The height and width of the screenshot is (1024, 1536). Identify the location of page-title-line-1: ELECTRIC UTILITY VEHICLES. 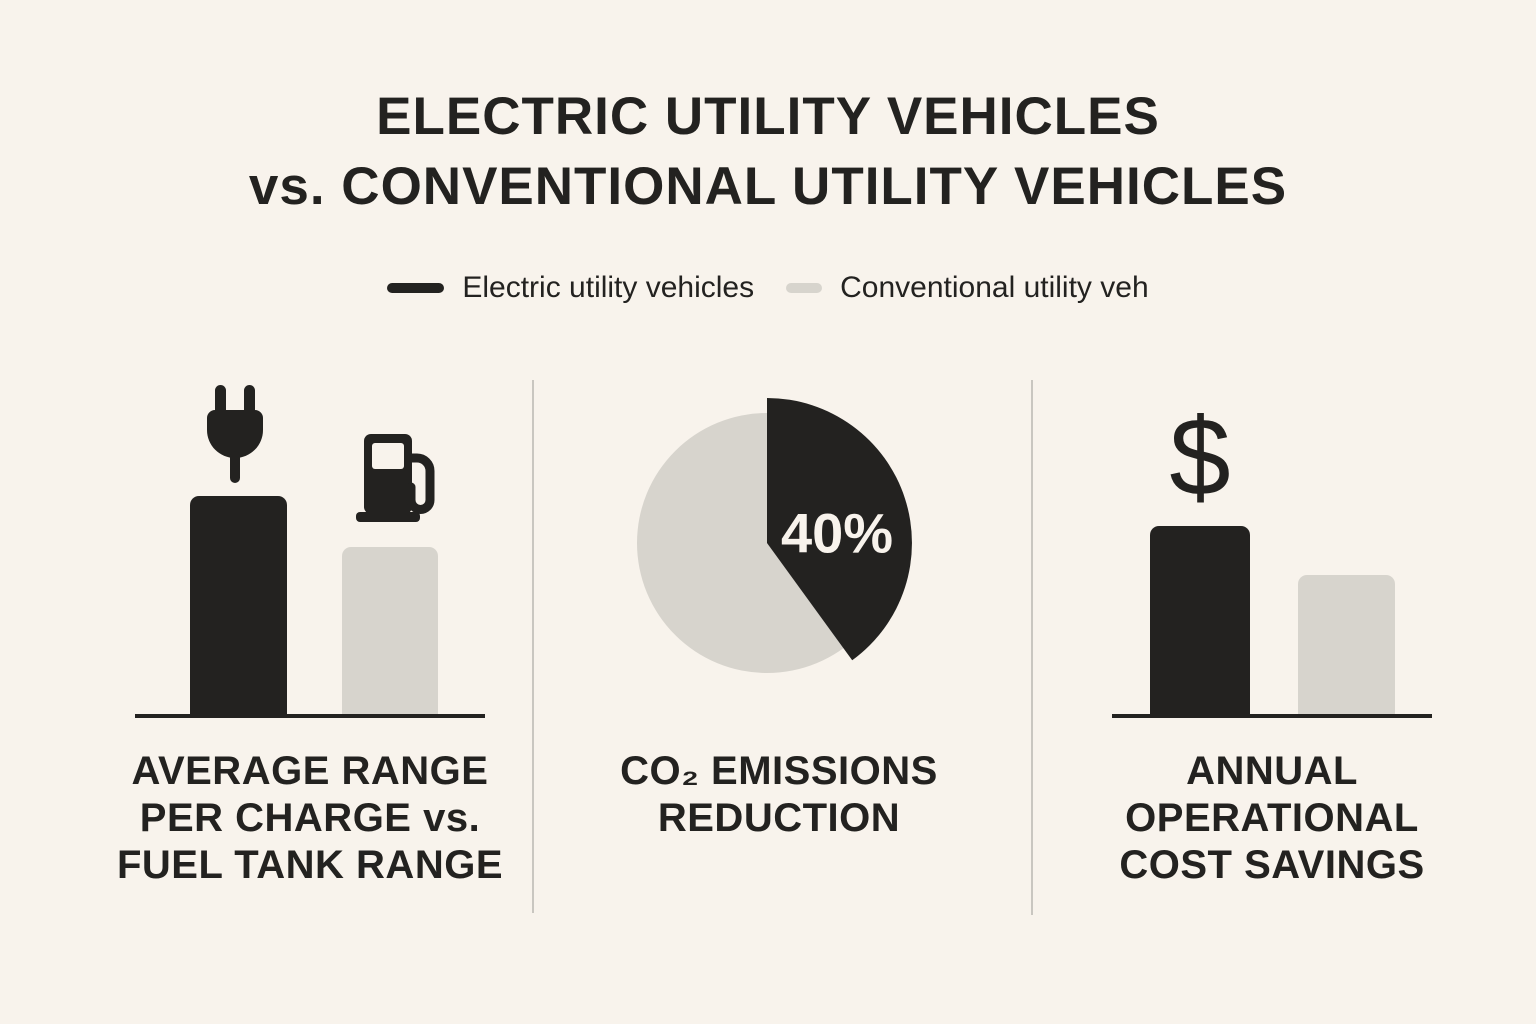
(768, 116).